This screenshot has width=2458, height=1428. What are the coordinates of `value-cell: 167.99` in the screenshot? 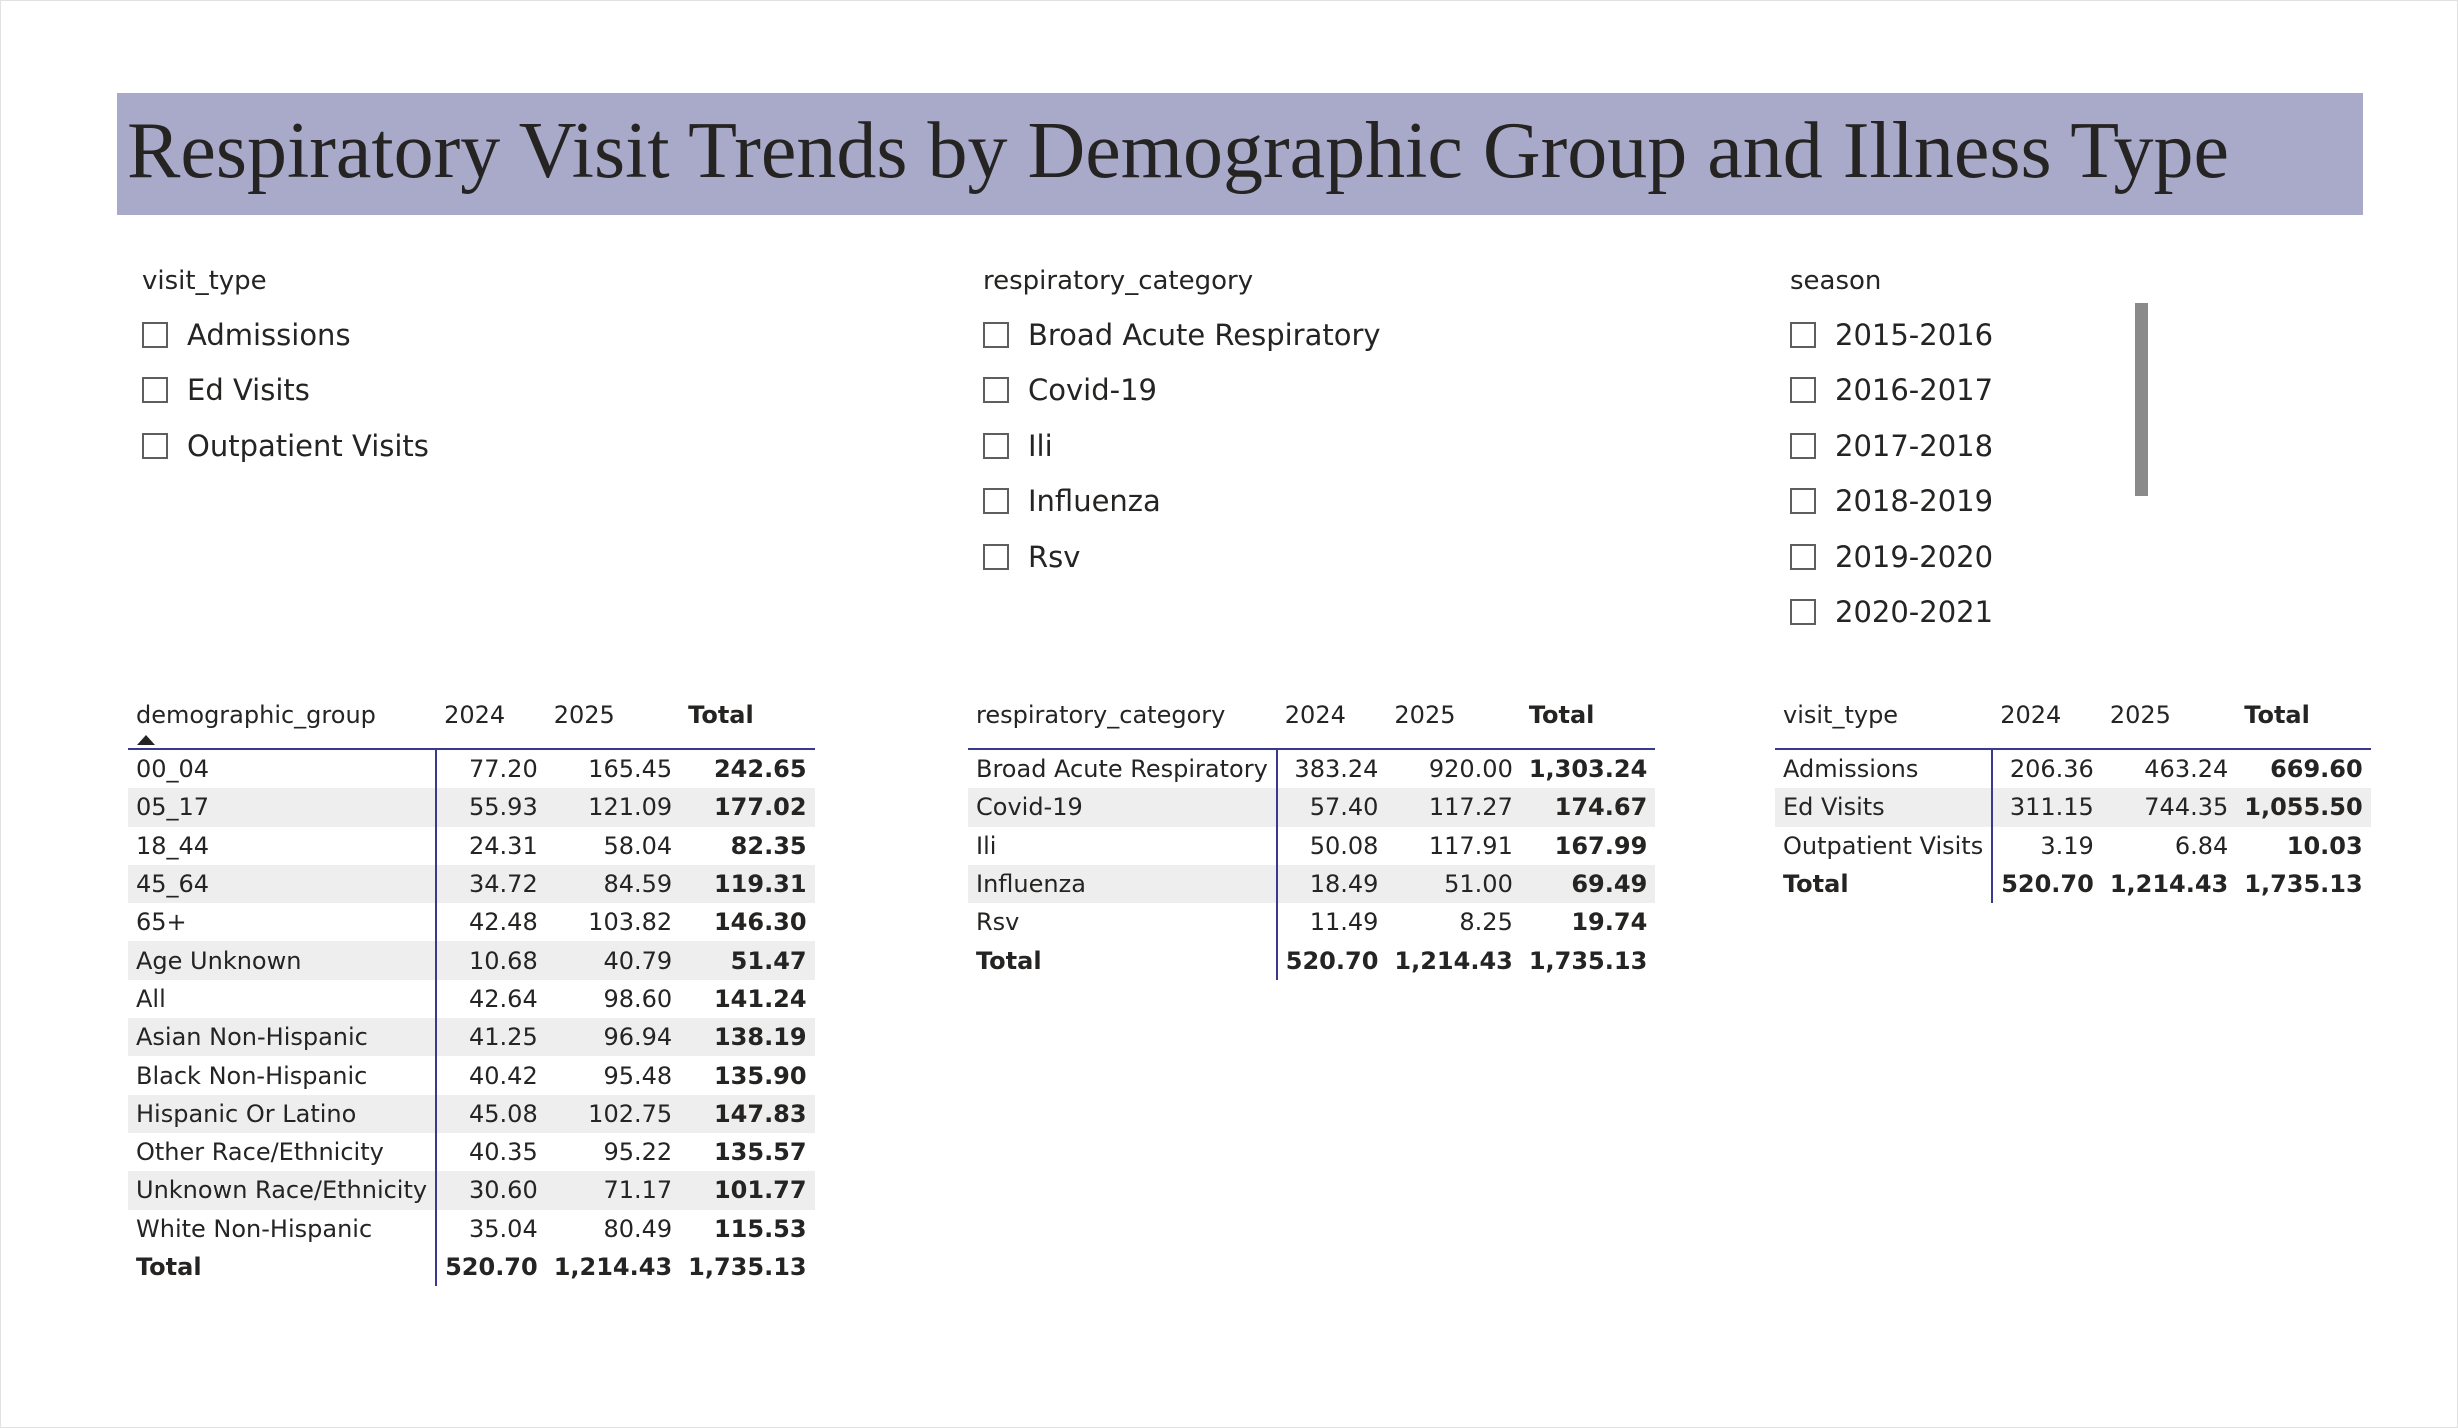 It's located at (1601, 845).